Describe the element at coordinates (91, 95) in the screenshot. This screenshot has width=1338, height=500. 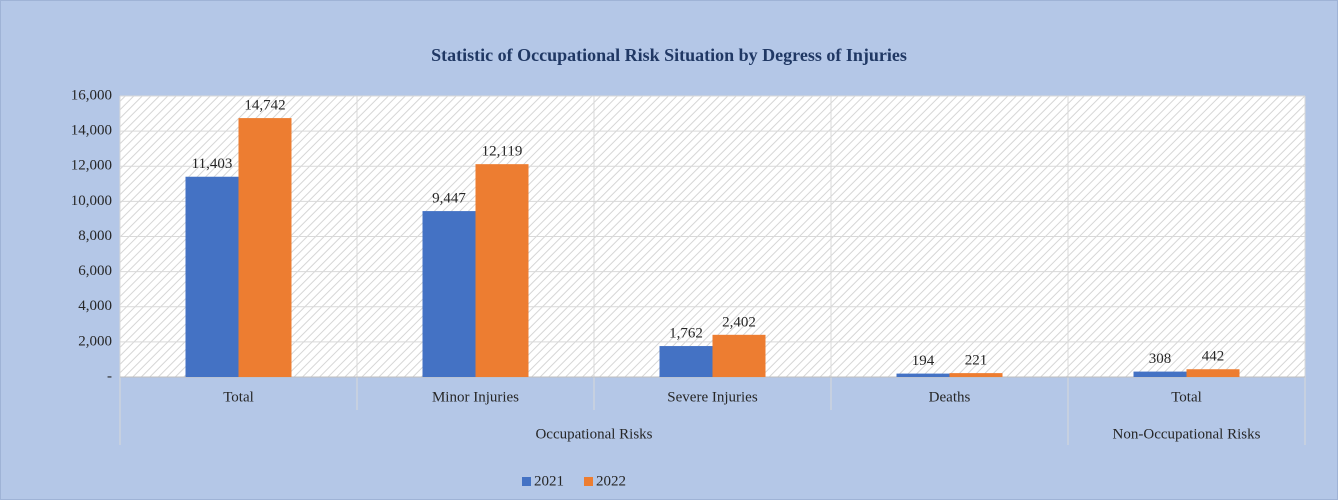
I see `y-tick-label: 16,000` at that location.